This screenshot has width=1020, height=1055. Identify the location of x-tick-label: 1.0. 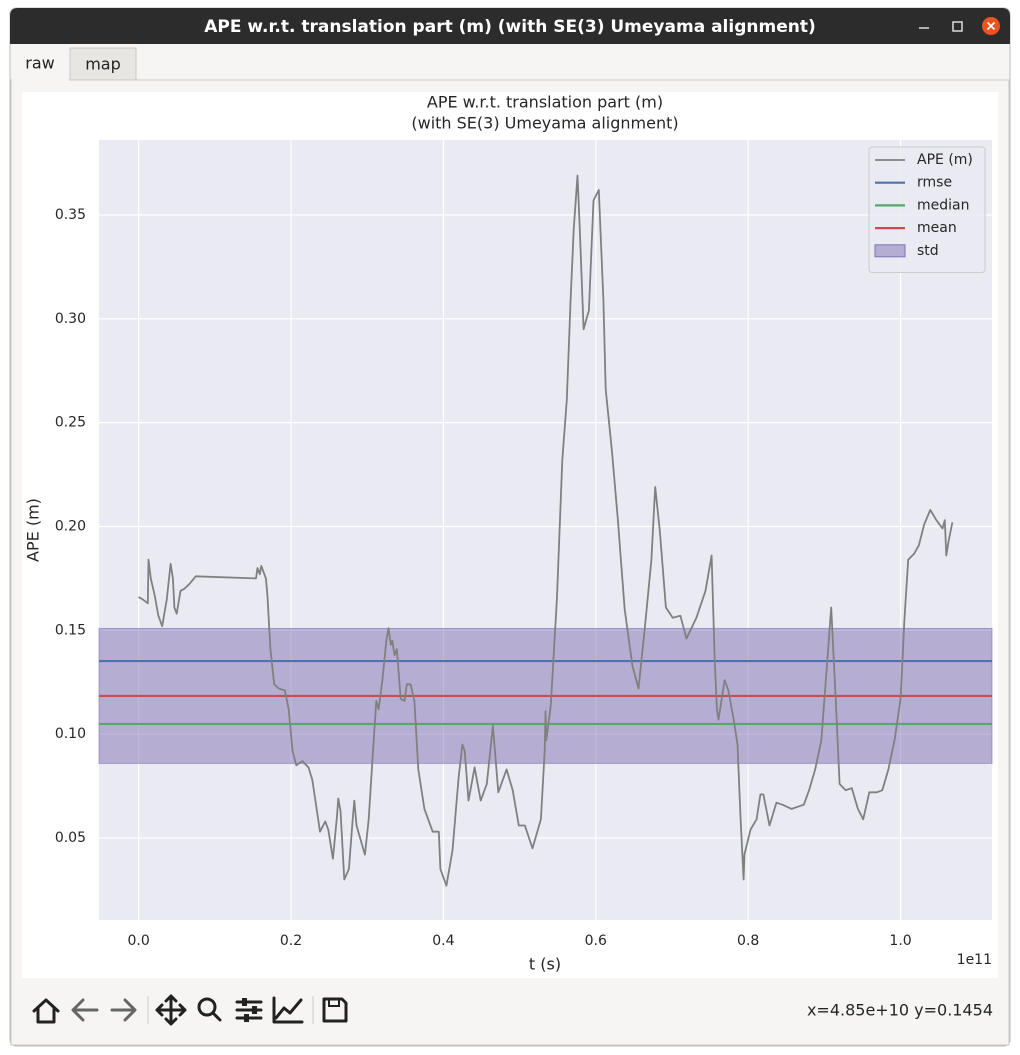
(900, 941).